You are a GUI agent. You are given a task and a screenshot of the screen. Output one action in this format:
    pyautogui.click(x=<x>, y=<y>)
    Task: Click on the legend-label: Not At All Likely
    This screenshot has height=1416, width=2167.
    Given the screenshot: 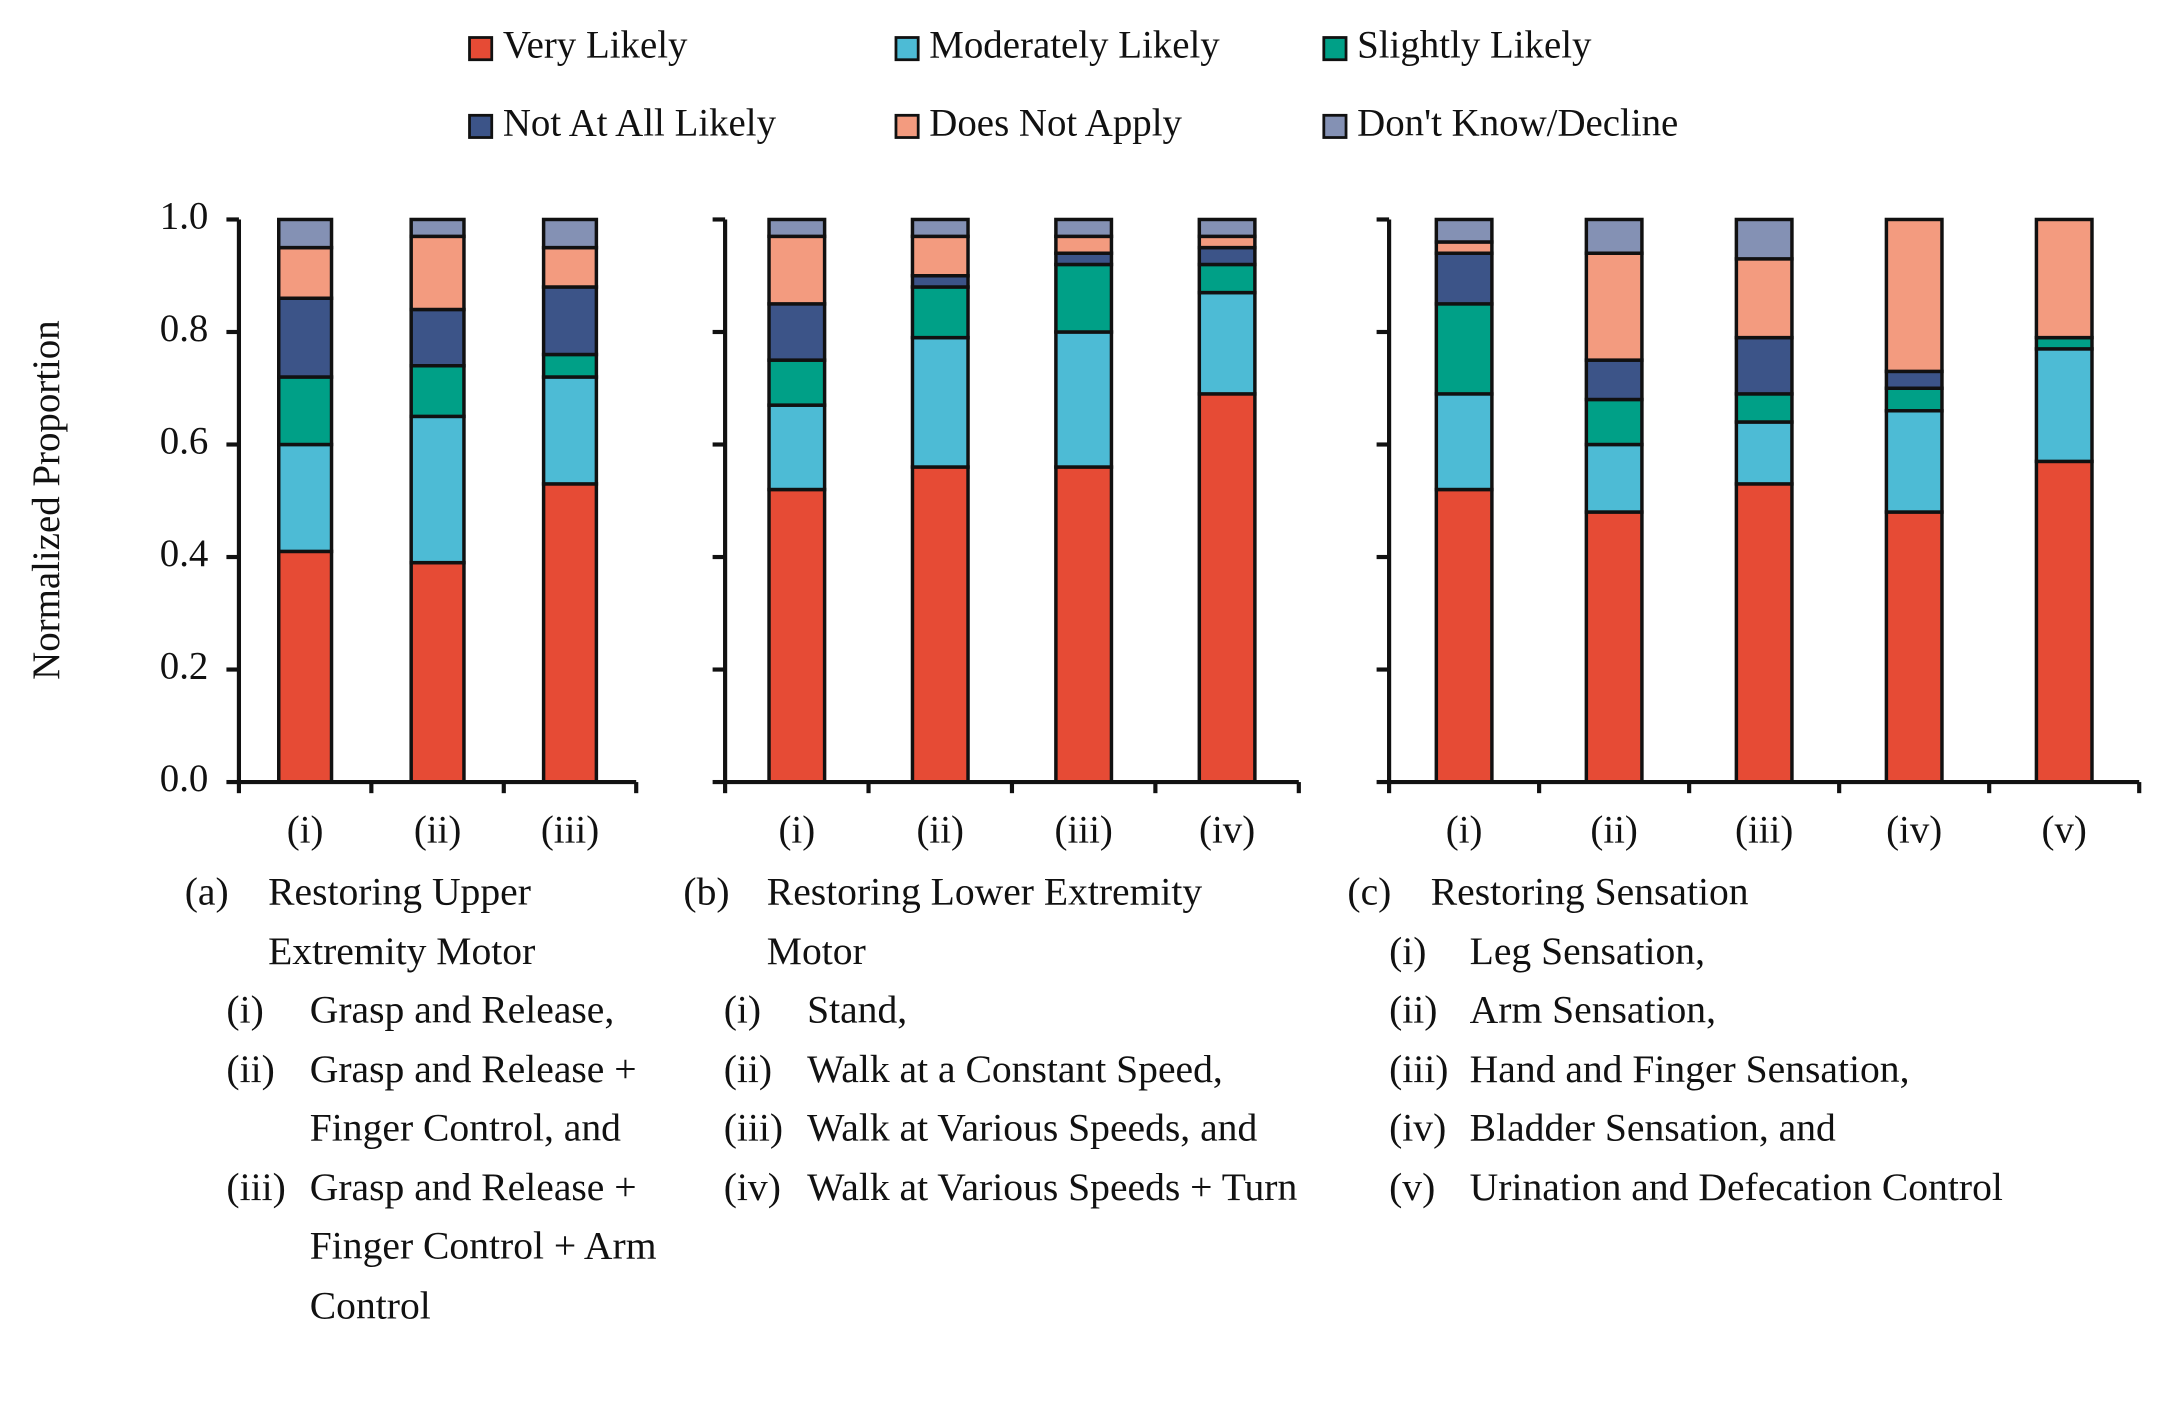 What is the action you would take?
    pyautogui.click(x=640, y=122)
    